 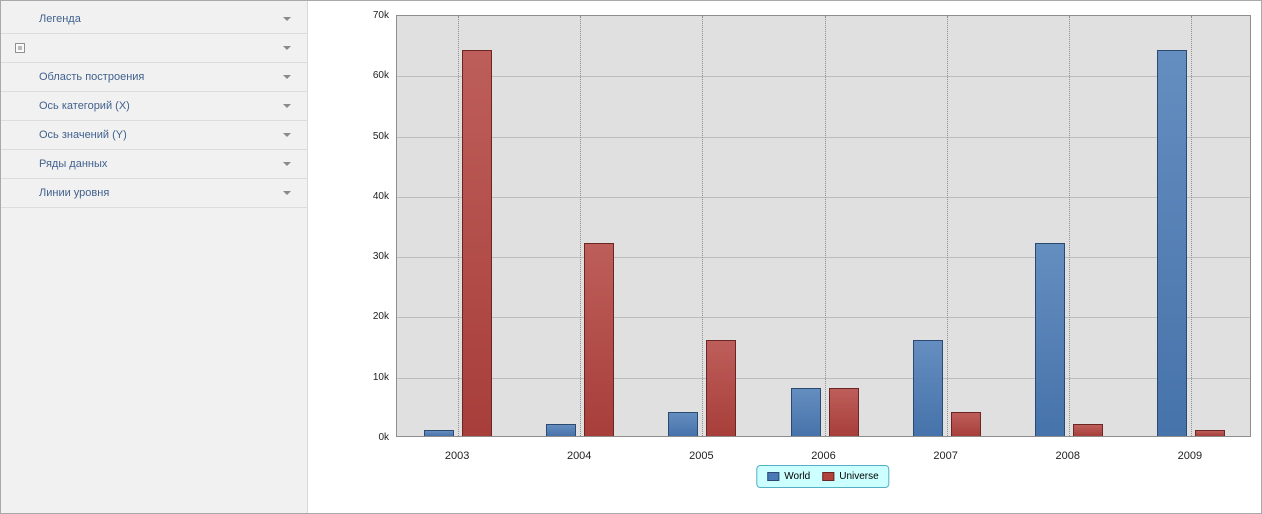 What do you see at coordinates (599, 339) in the screenshot?
I see `bar-universe-2004` at bounding box center [599, 339].